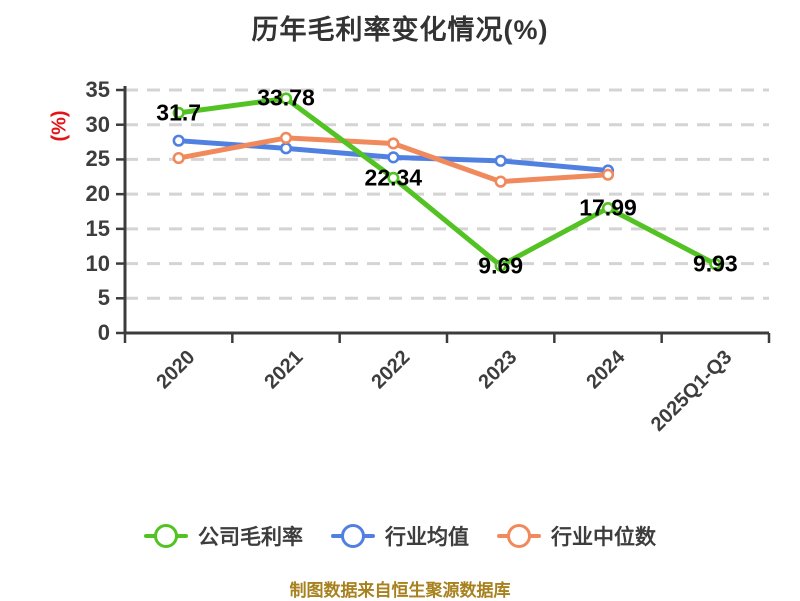 The image size is (800, 601). Describe the element at coordinates (500, 181) in the screenshot. I see `data-point-行业中位数-2023` at that location.